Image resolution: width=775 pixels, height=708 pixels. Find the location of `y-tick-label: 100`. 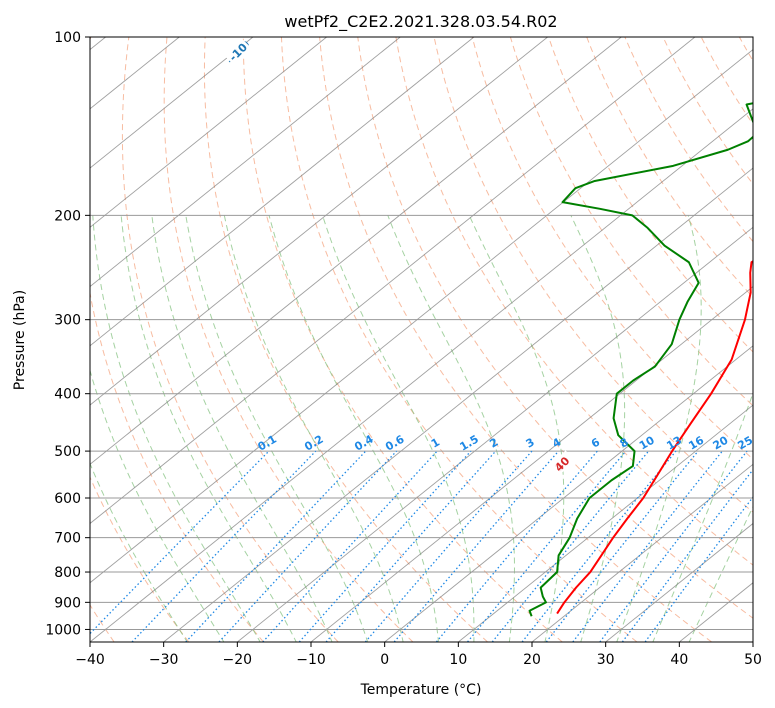

y-tick-label: 100 is located at coordinates (67, 38).